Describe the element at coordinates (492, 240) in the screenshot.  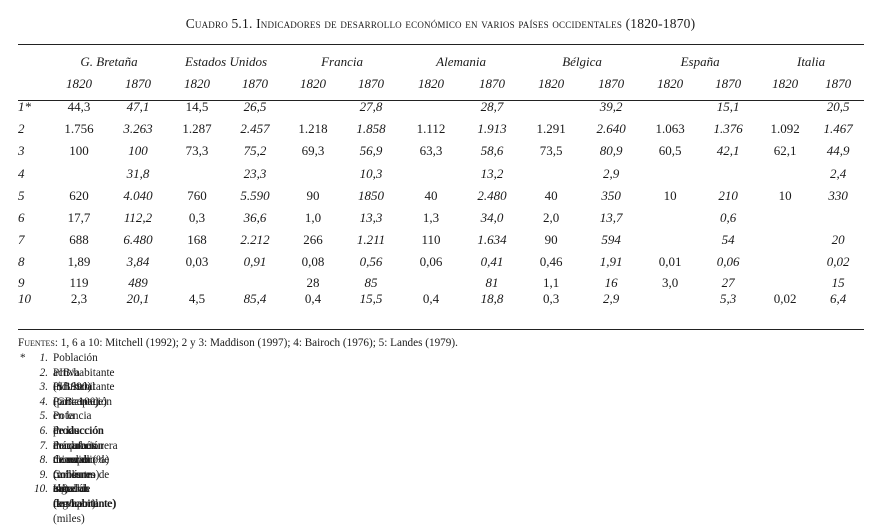
I see `table-cell: 1.634` at that location.